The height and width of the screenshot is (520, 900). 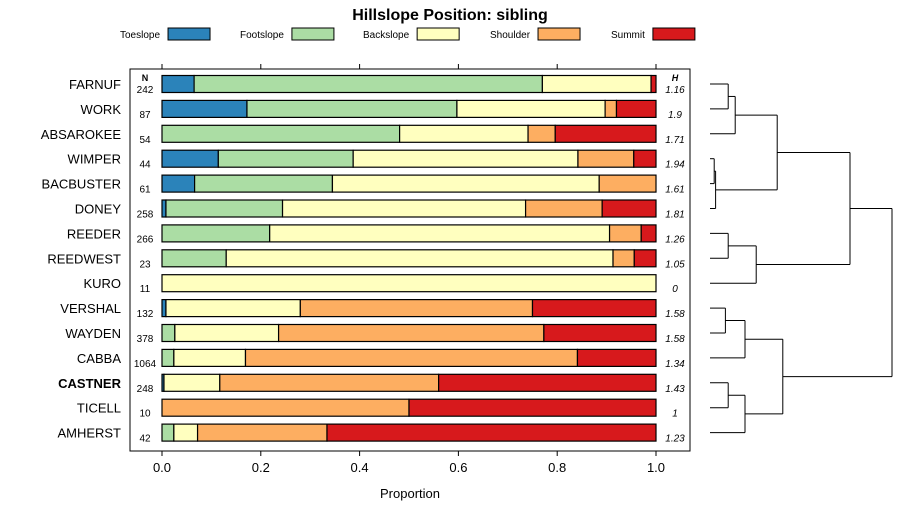 I want to click on row-h-value: 1.05, so click(x=675, y=264).